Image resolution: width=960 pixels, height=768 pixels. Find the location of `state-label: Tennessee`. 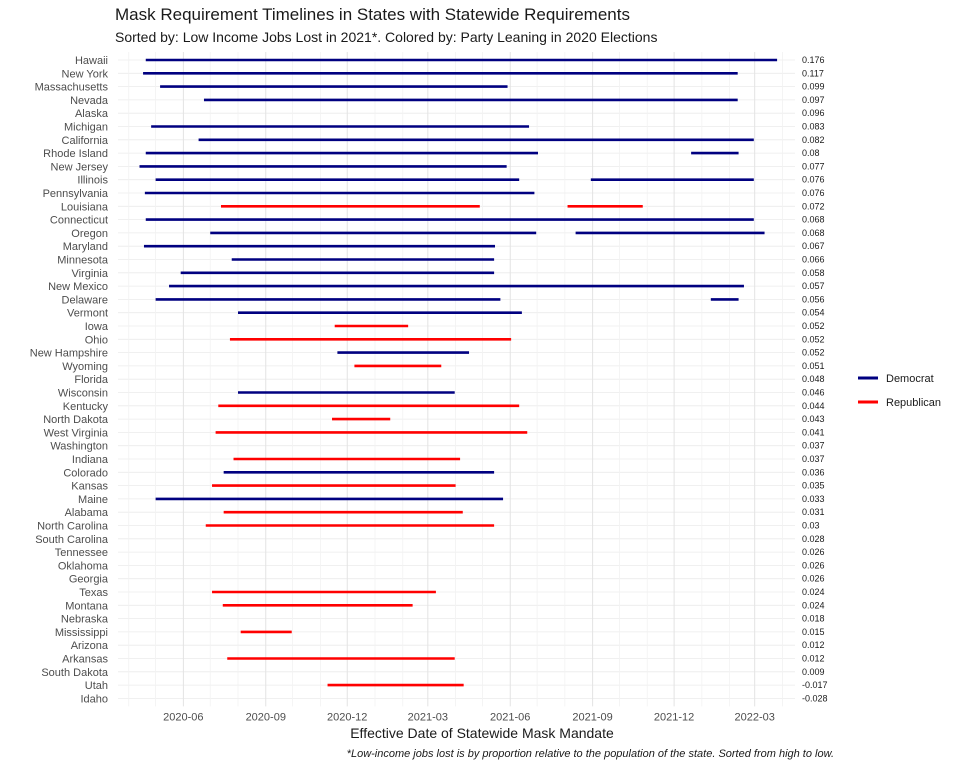

state-label: Tennessee is located at coordinates (81, 553).